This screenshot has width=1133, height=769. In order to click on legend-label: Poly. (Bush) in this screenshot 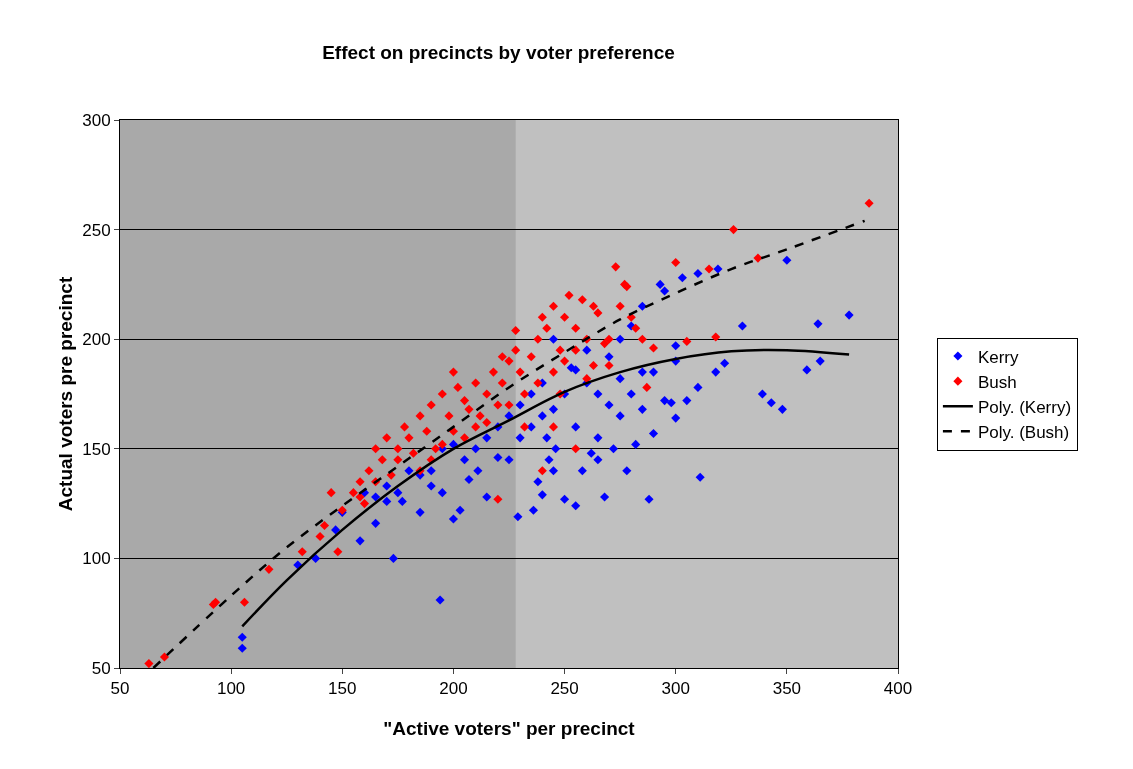, I will do `click(1023, 432)`.